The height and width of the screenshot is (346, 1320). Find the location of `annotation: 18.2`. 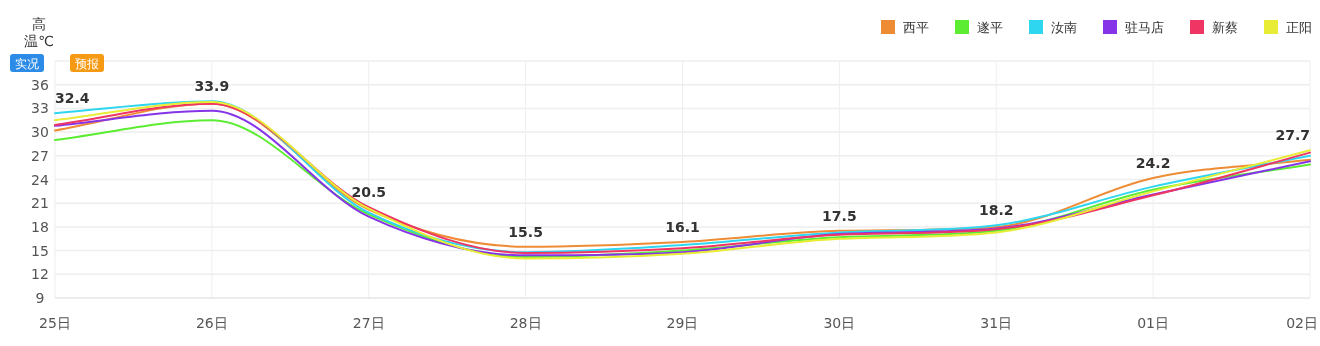

annotation: 18.2 is located at coordinates (996, 210).